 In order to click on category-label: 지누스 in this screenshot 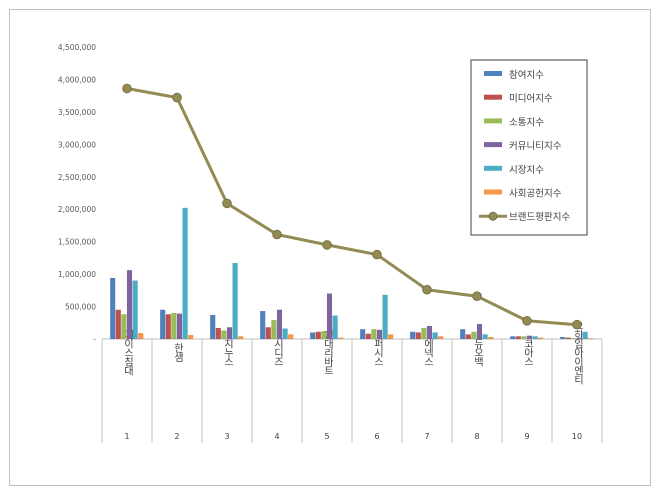, I will do `click(228, 351)`.